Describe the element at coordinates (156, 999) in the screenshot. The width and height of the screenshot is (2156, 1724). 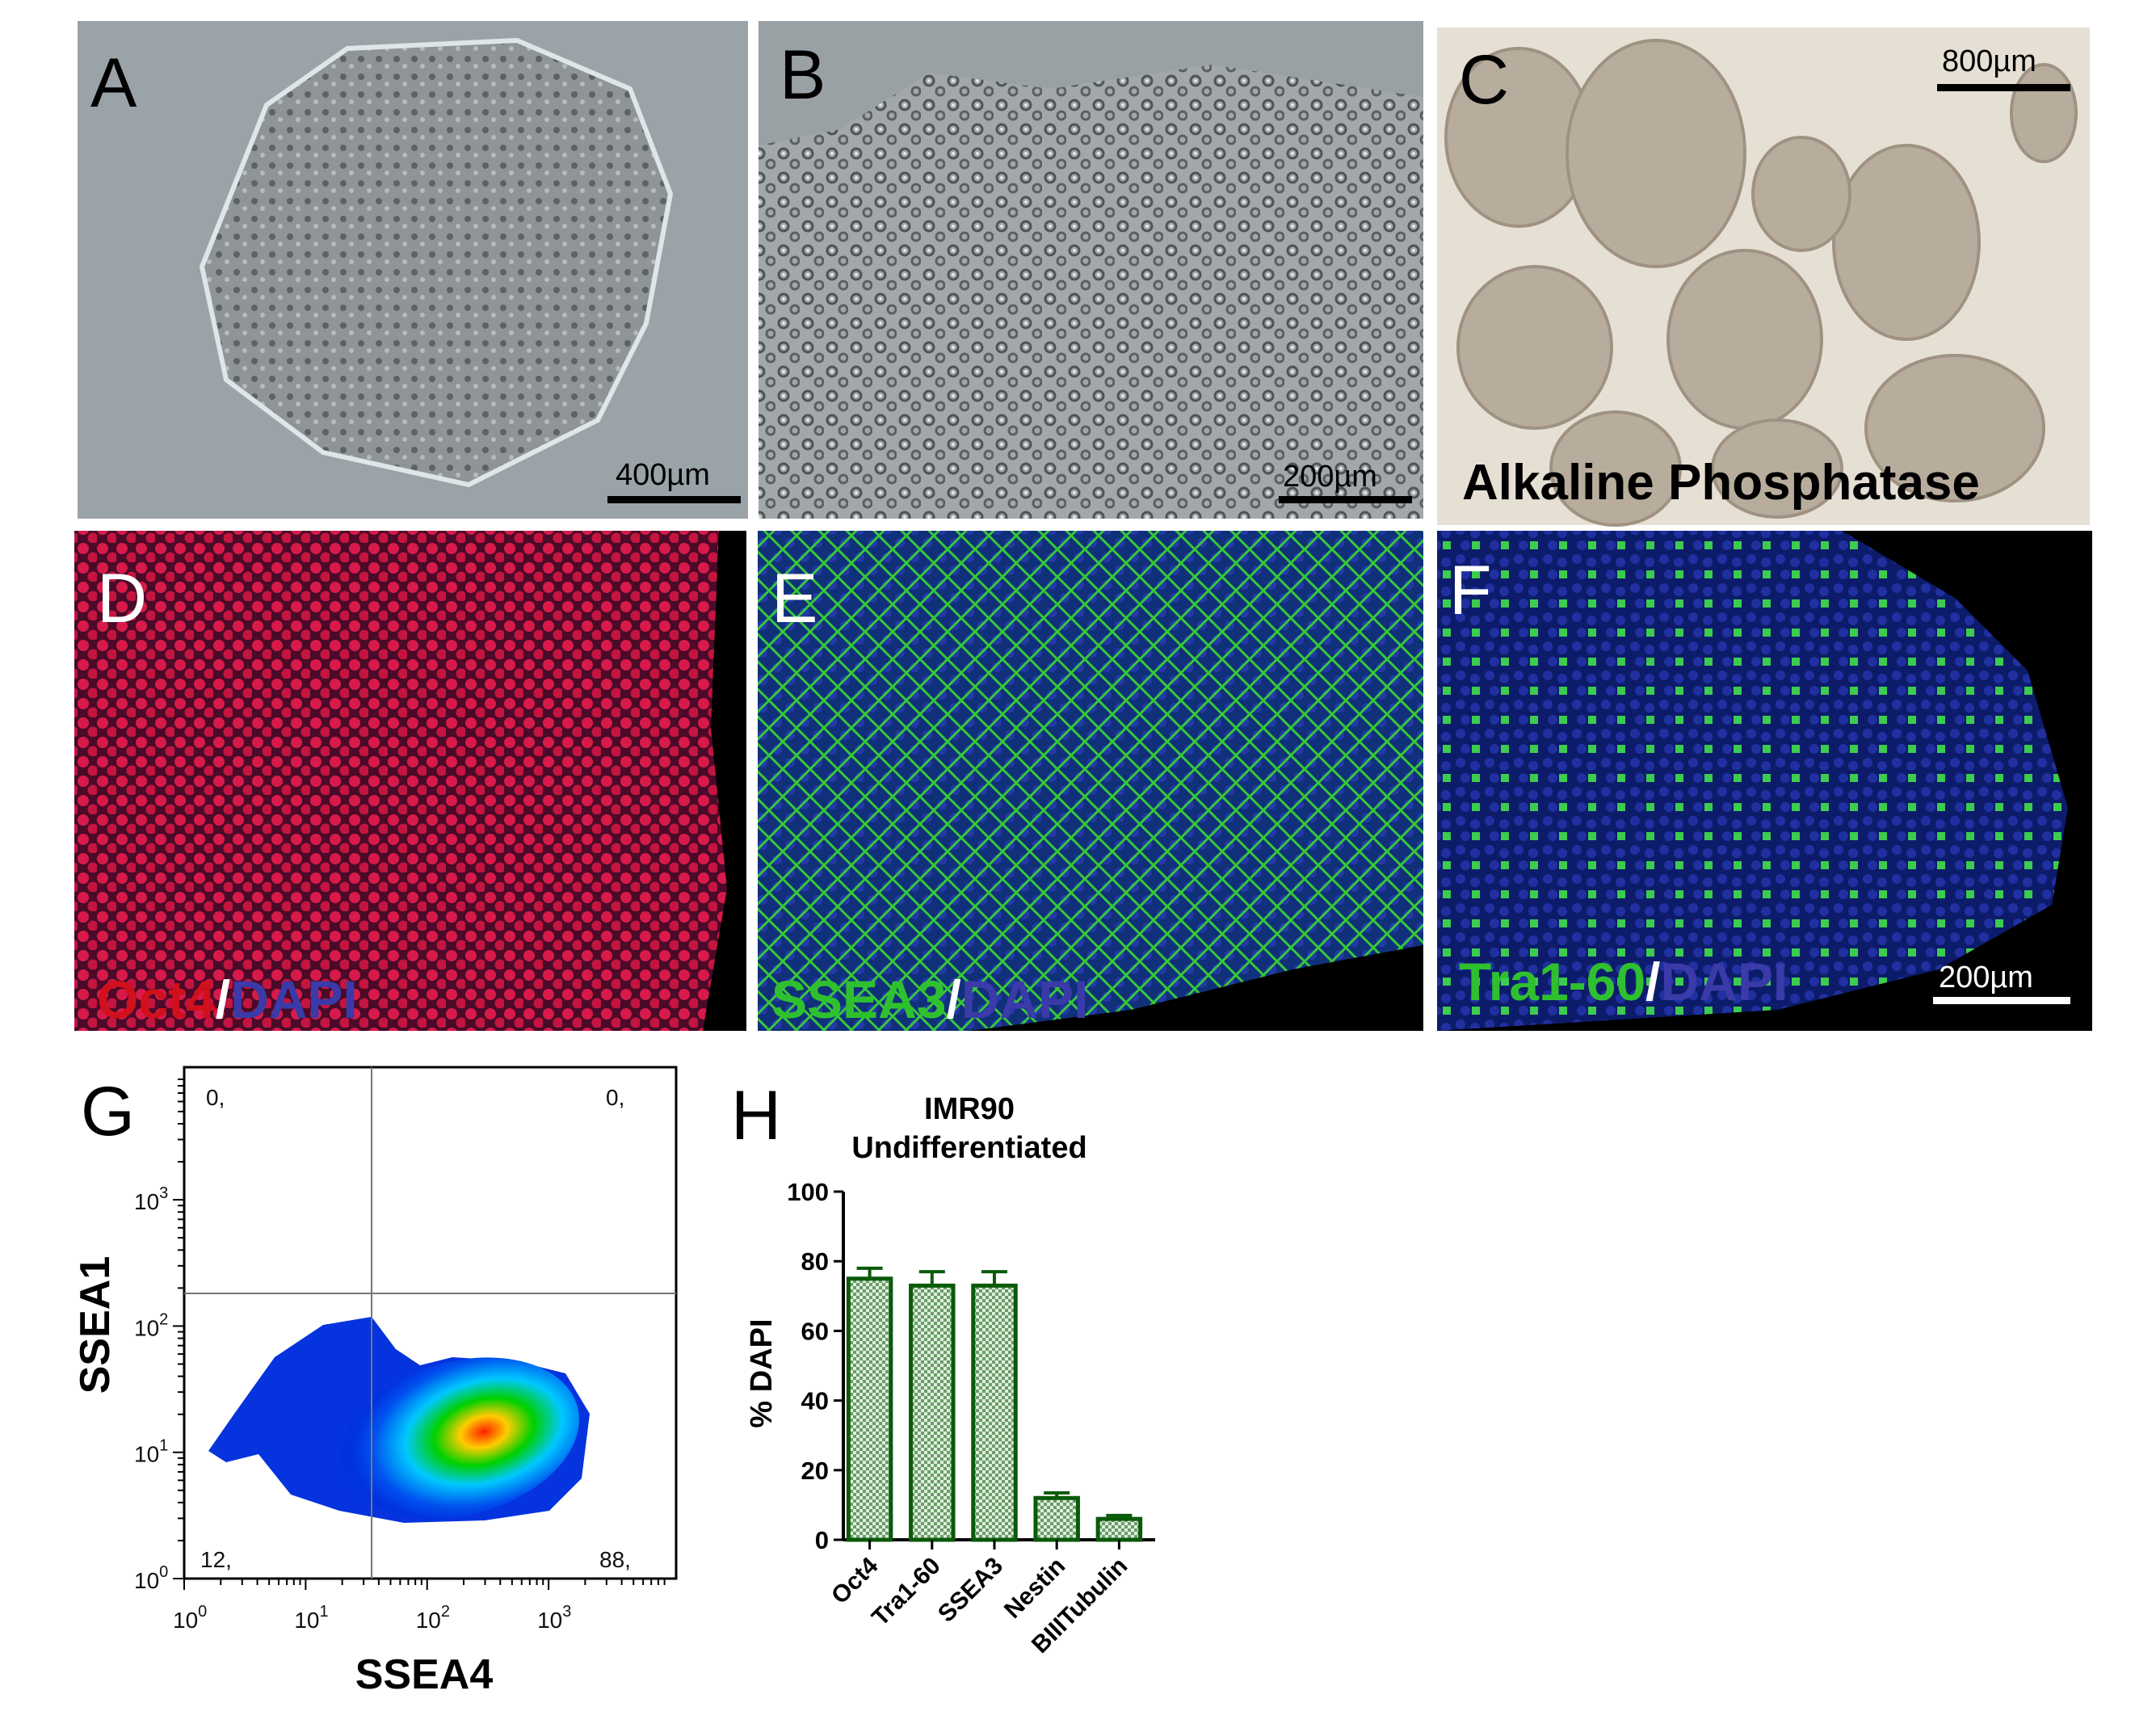
I see `marker-label: Oct4` at that location.